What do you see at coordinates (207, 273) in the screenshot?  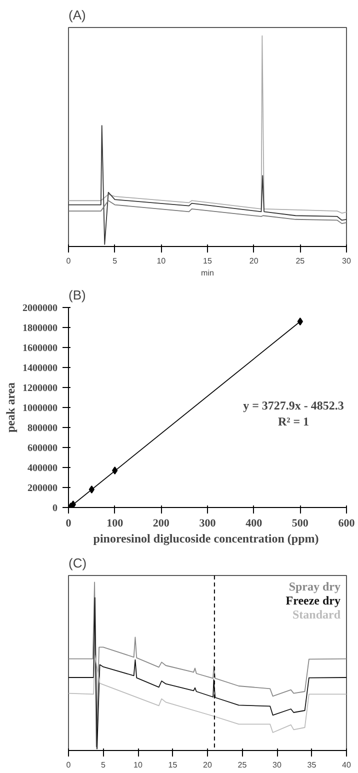 I see `x-axis-title: min` at bounding box center [207, 273].